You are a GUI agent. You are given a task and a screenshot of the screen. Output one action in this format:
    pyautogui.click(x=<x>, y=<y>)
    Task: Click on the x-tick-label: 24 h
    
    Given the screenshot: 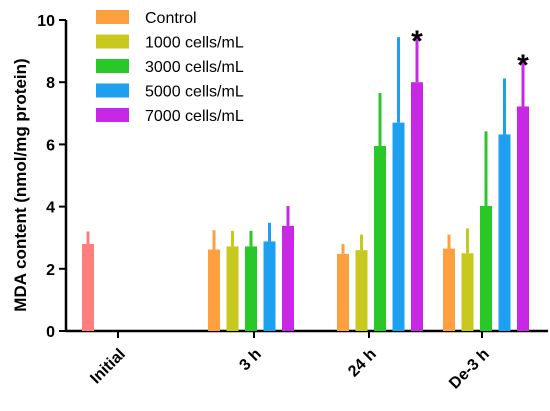 What is the action you would take?
    pyautogui.click(x=362, y=363)
    